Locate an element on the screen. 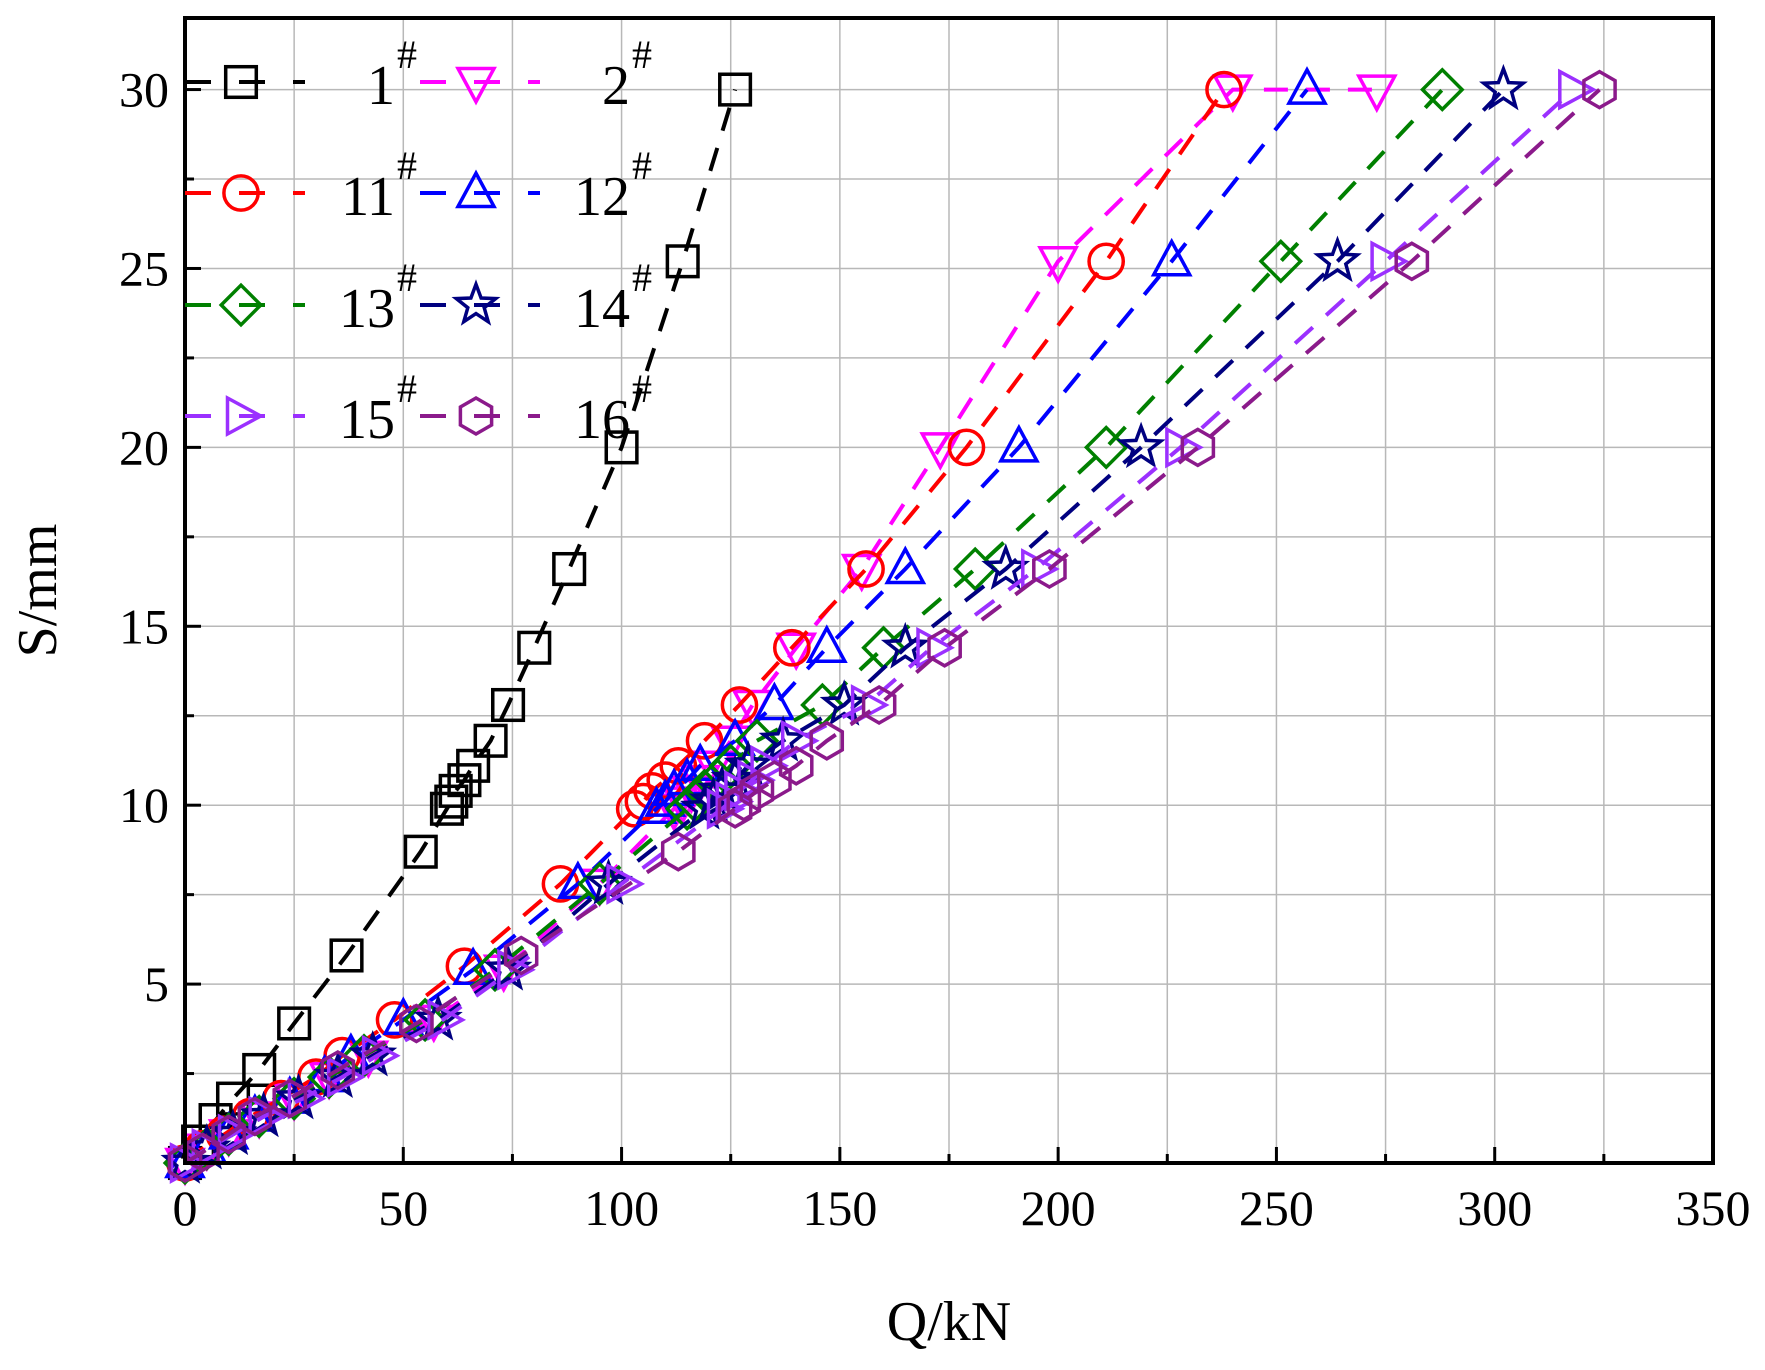 Image resolution: width=1765 pixels, height=1370 pixels. x-axis-title: Q/kN is located at coordinates (949, 1322).